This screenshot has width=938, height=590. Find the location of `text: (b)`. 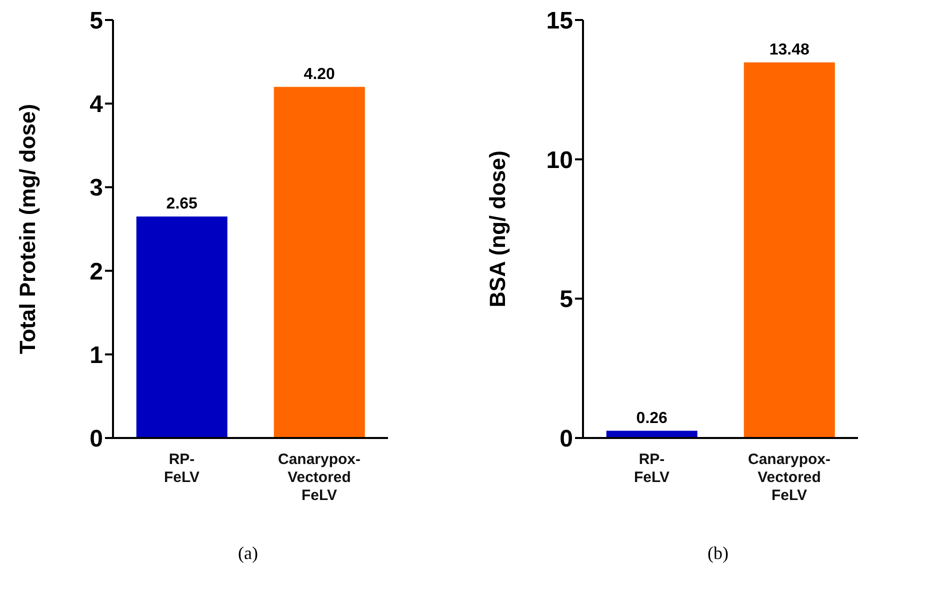

text: (b) is located at coordinates (718, 553).